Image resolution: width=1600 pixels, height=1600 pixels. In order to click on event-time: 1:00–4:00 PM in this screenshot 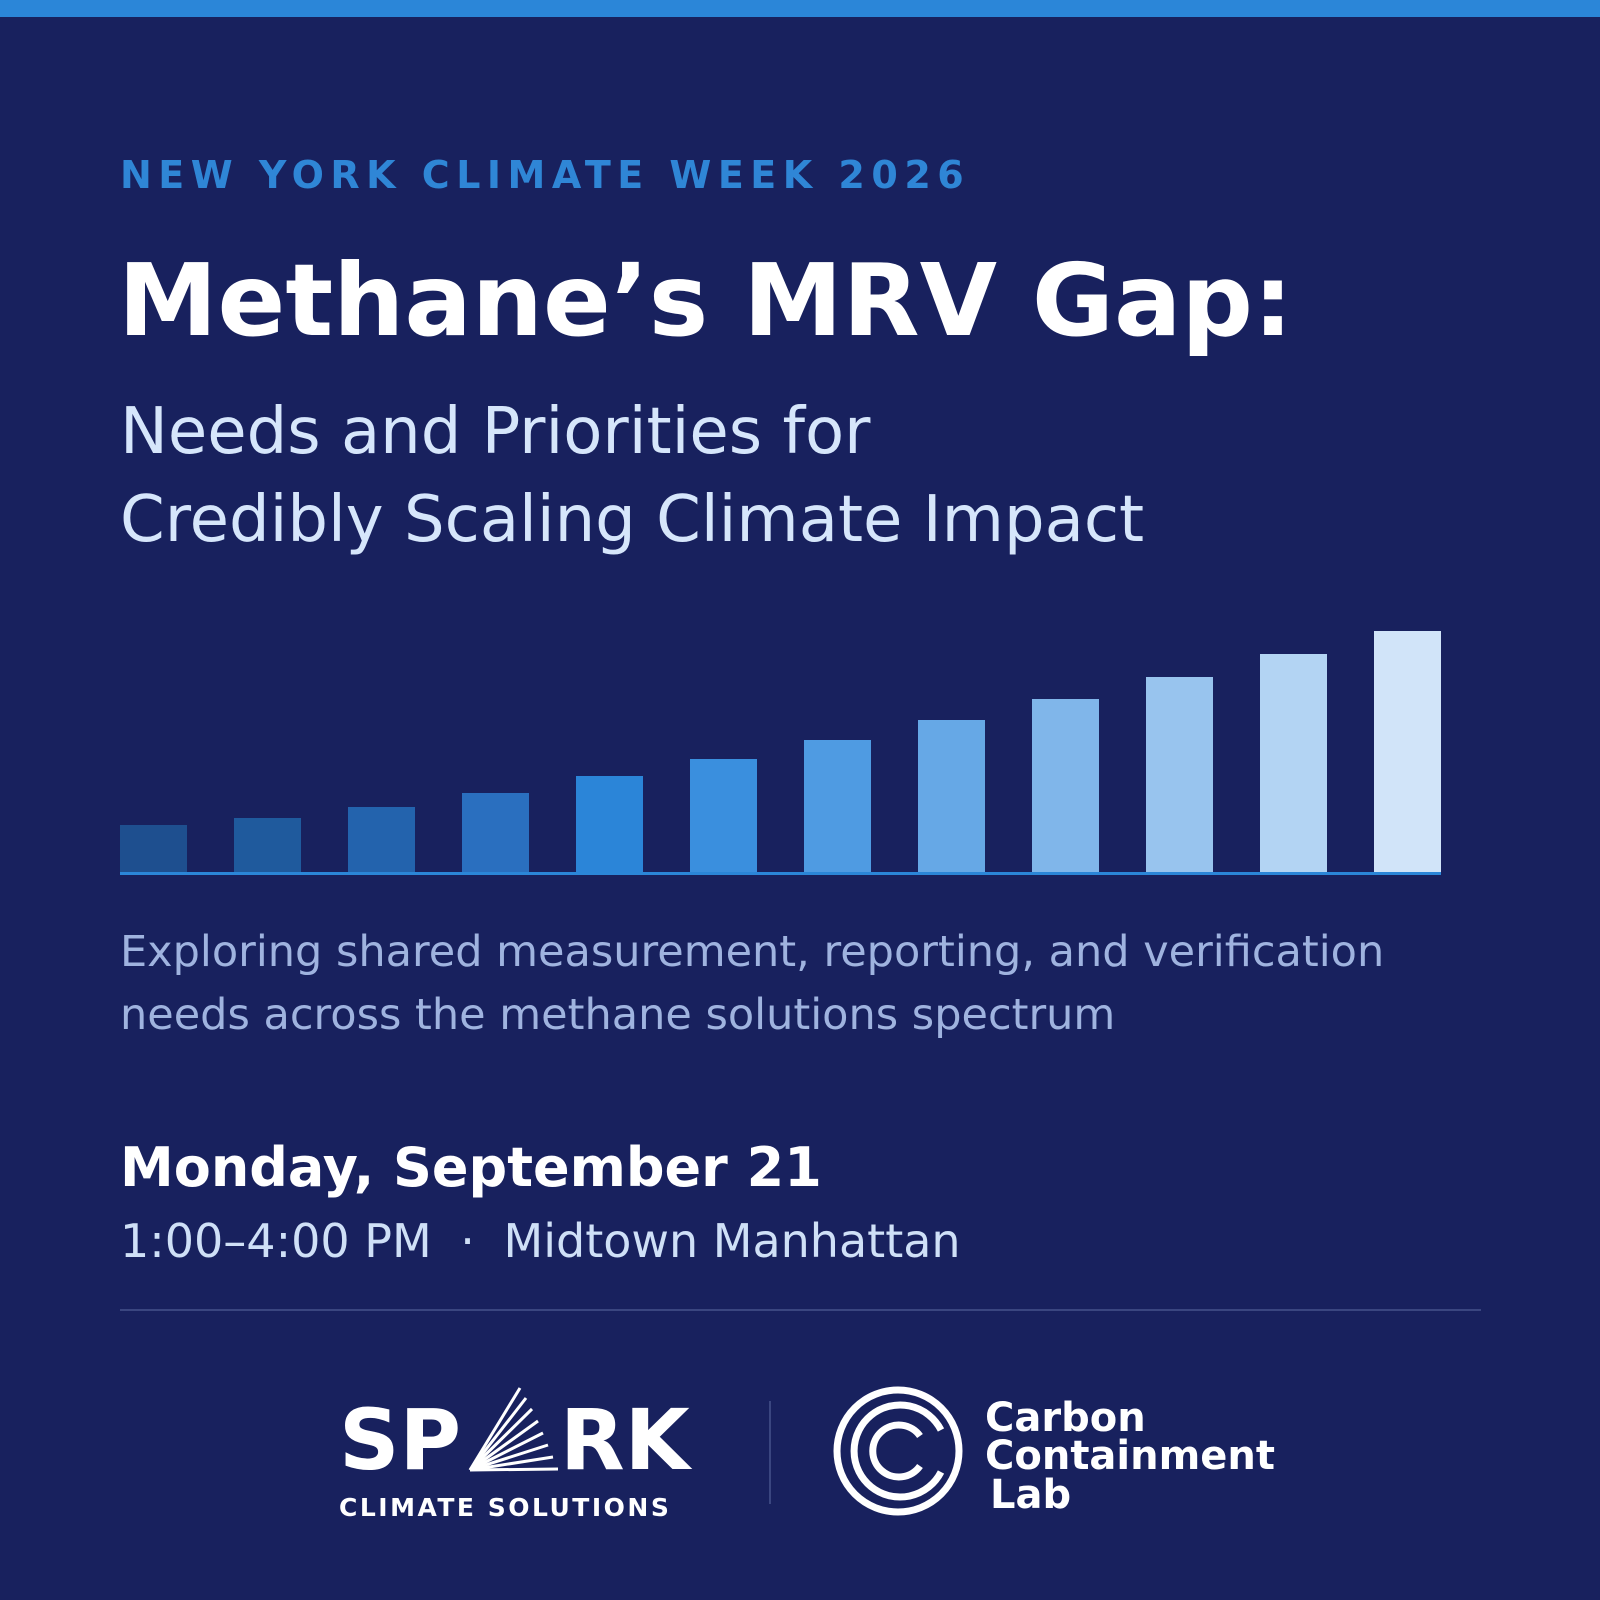, I will do `click(276, 1241)`.